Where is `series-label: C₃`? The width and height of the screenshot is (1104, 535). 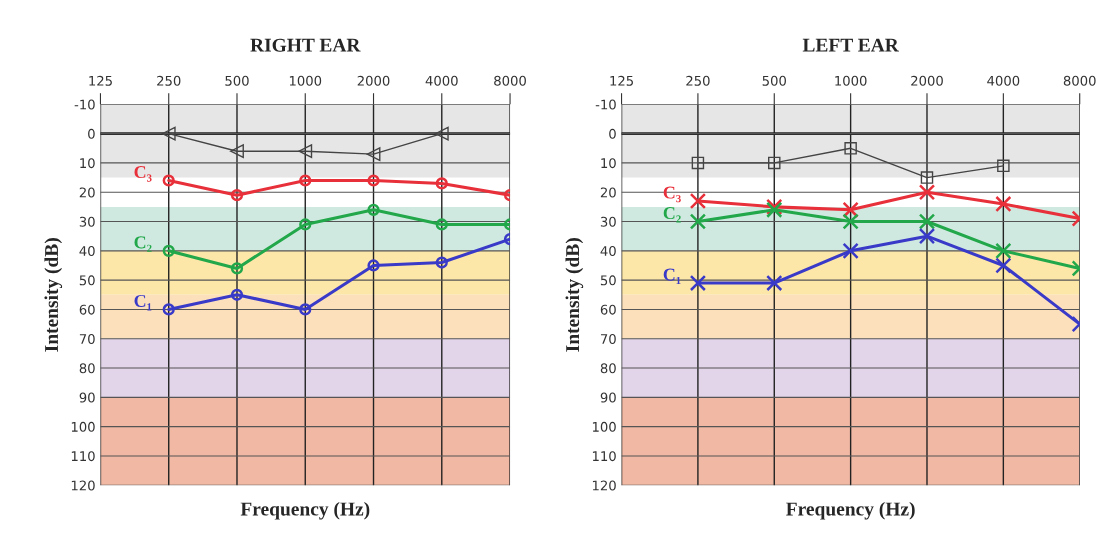
series-label: C₃ is located at coordinates (143, 173).